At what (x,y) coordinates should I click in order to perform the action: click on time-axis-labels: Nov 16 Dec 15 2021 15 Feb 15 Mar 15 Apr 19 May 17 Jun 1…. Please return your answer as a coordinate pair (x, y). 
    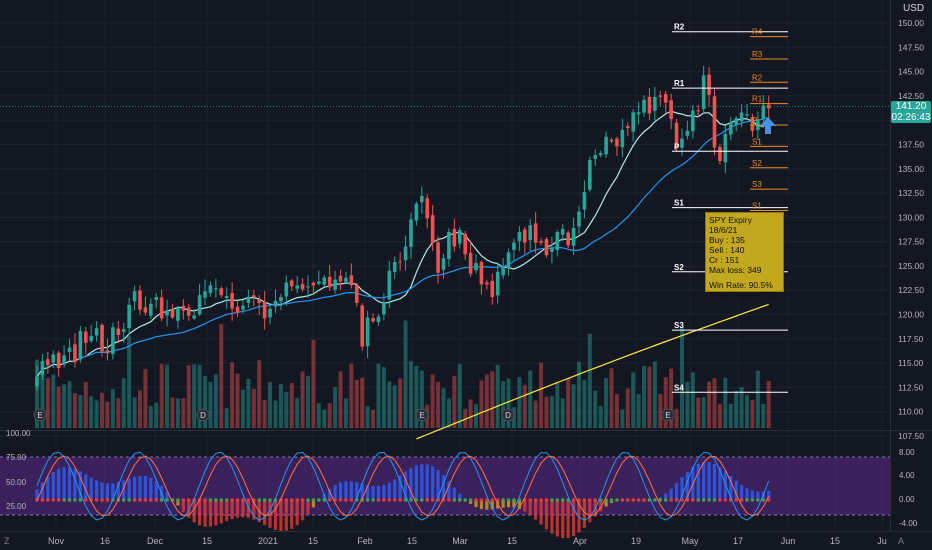
    Looking at the image, I should click on (467, 541).